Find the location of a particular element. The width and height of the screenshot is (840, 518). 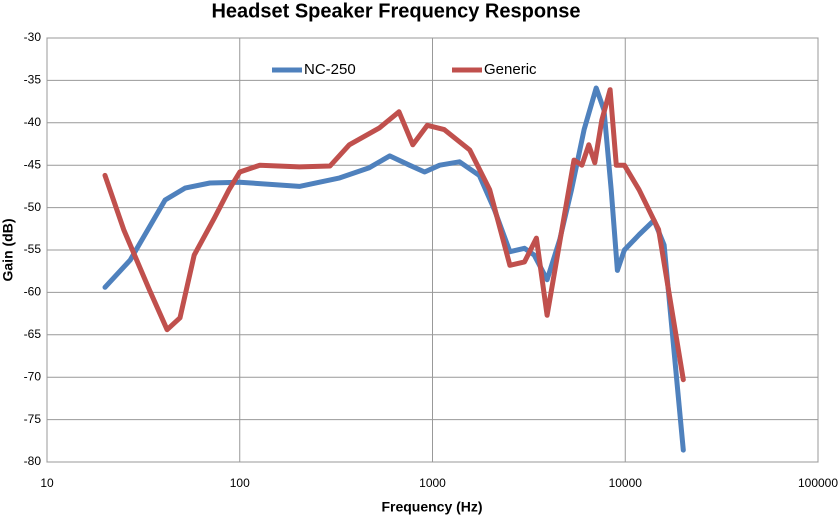

x-tick-label: 1000 is located at coordinates (432, 483).